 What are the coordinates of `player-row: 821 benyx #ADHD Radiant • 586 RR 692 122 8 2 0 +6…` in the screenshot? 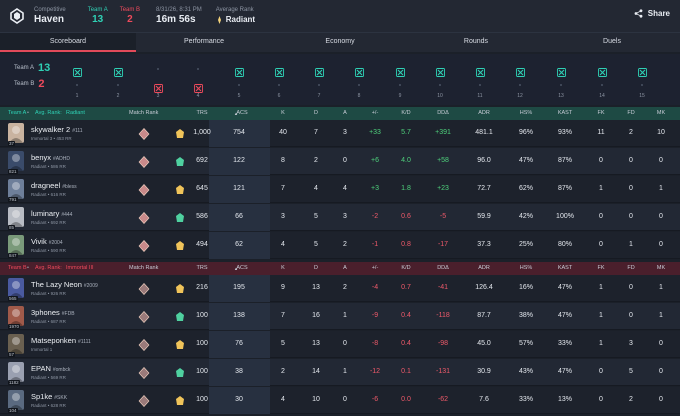 It's located at (340, 161).